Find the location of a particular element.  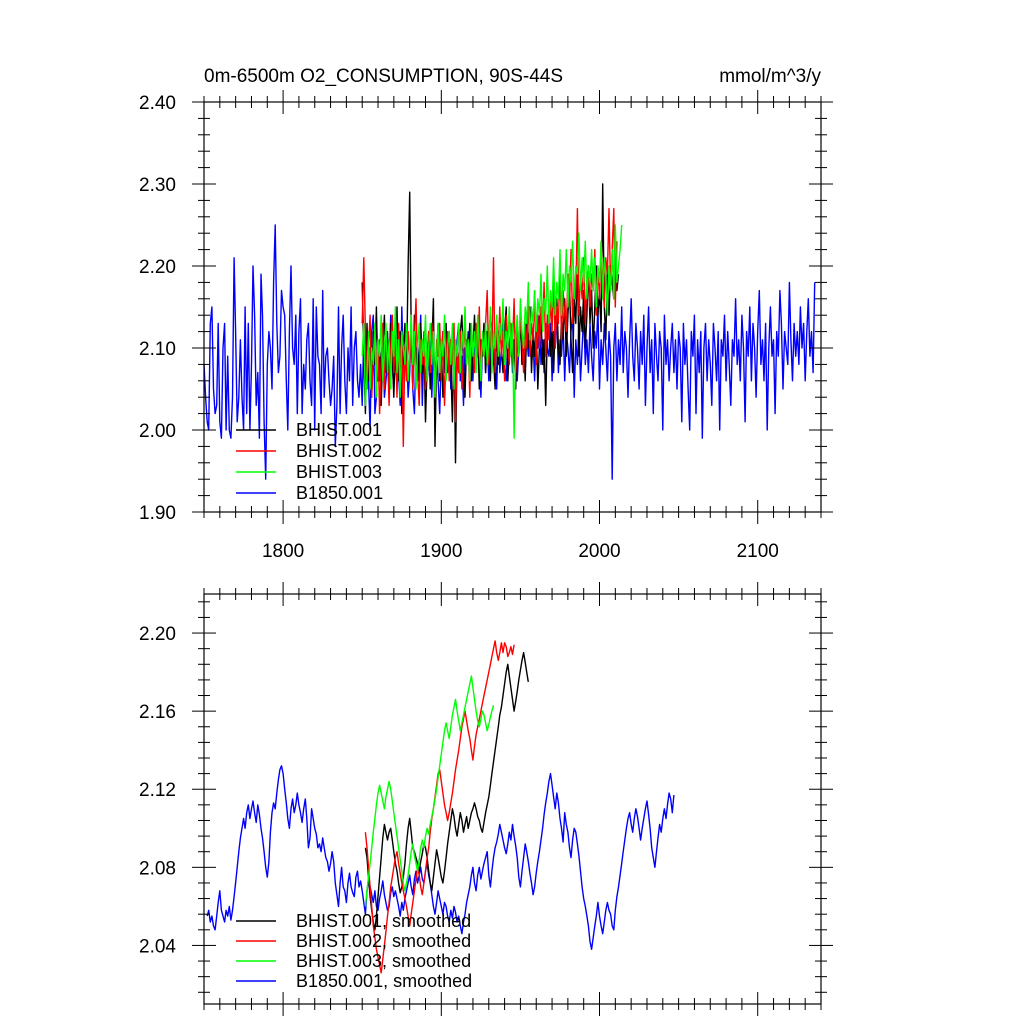

x-tick-label: 1900 is located at coordinates (441, 551).